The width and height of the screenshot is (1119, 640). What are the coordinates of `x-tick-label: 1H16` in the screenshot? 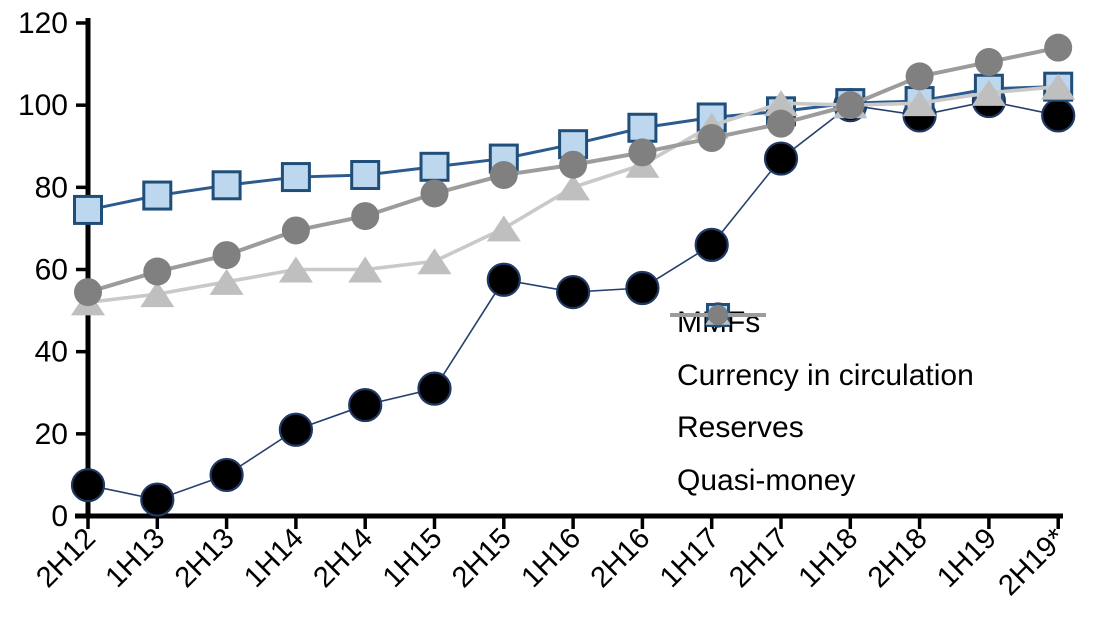 It's located at (551, 558).